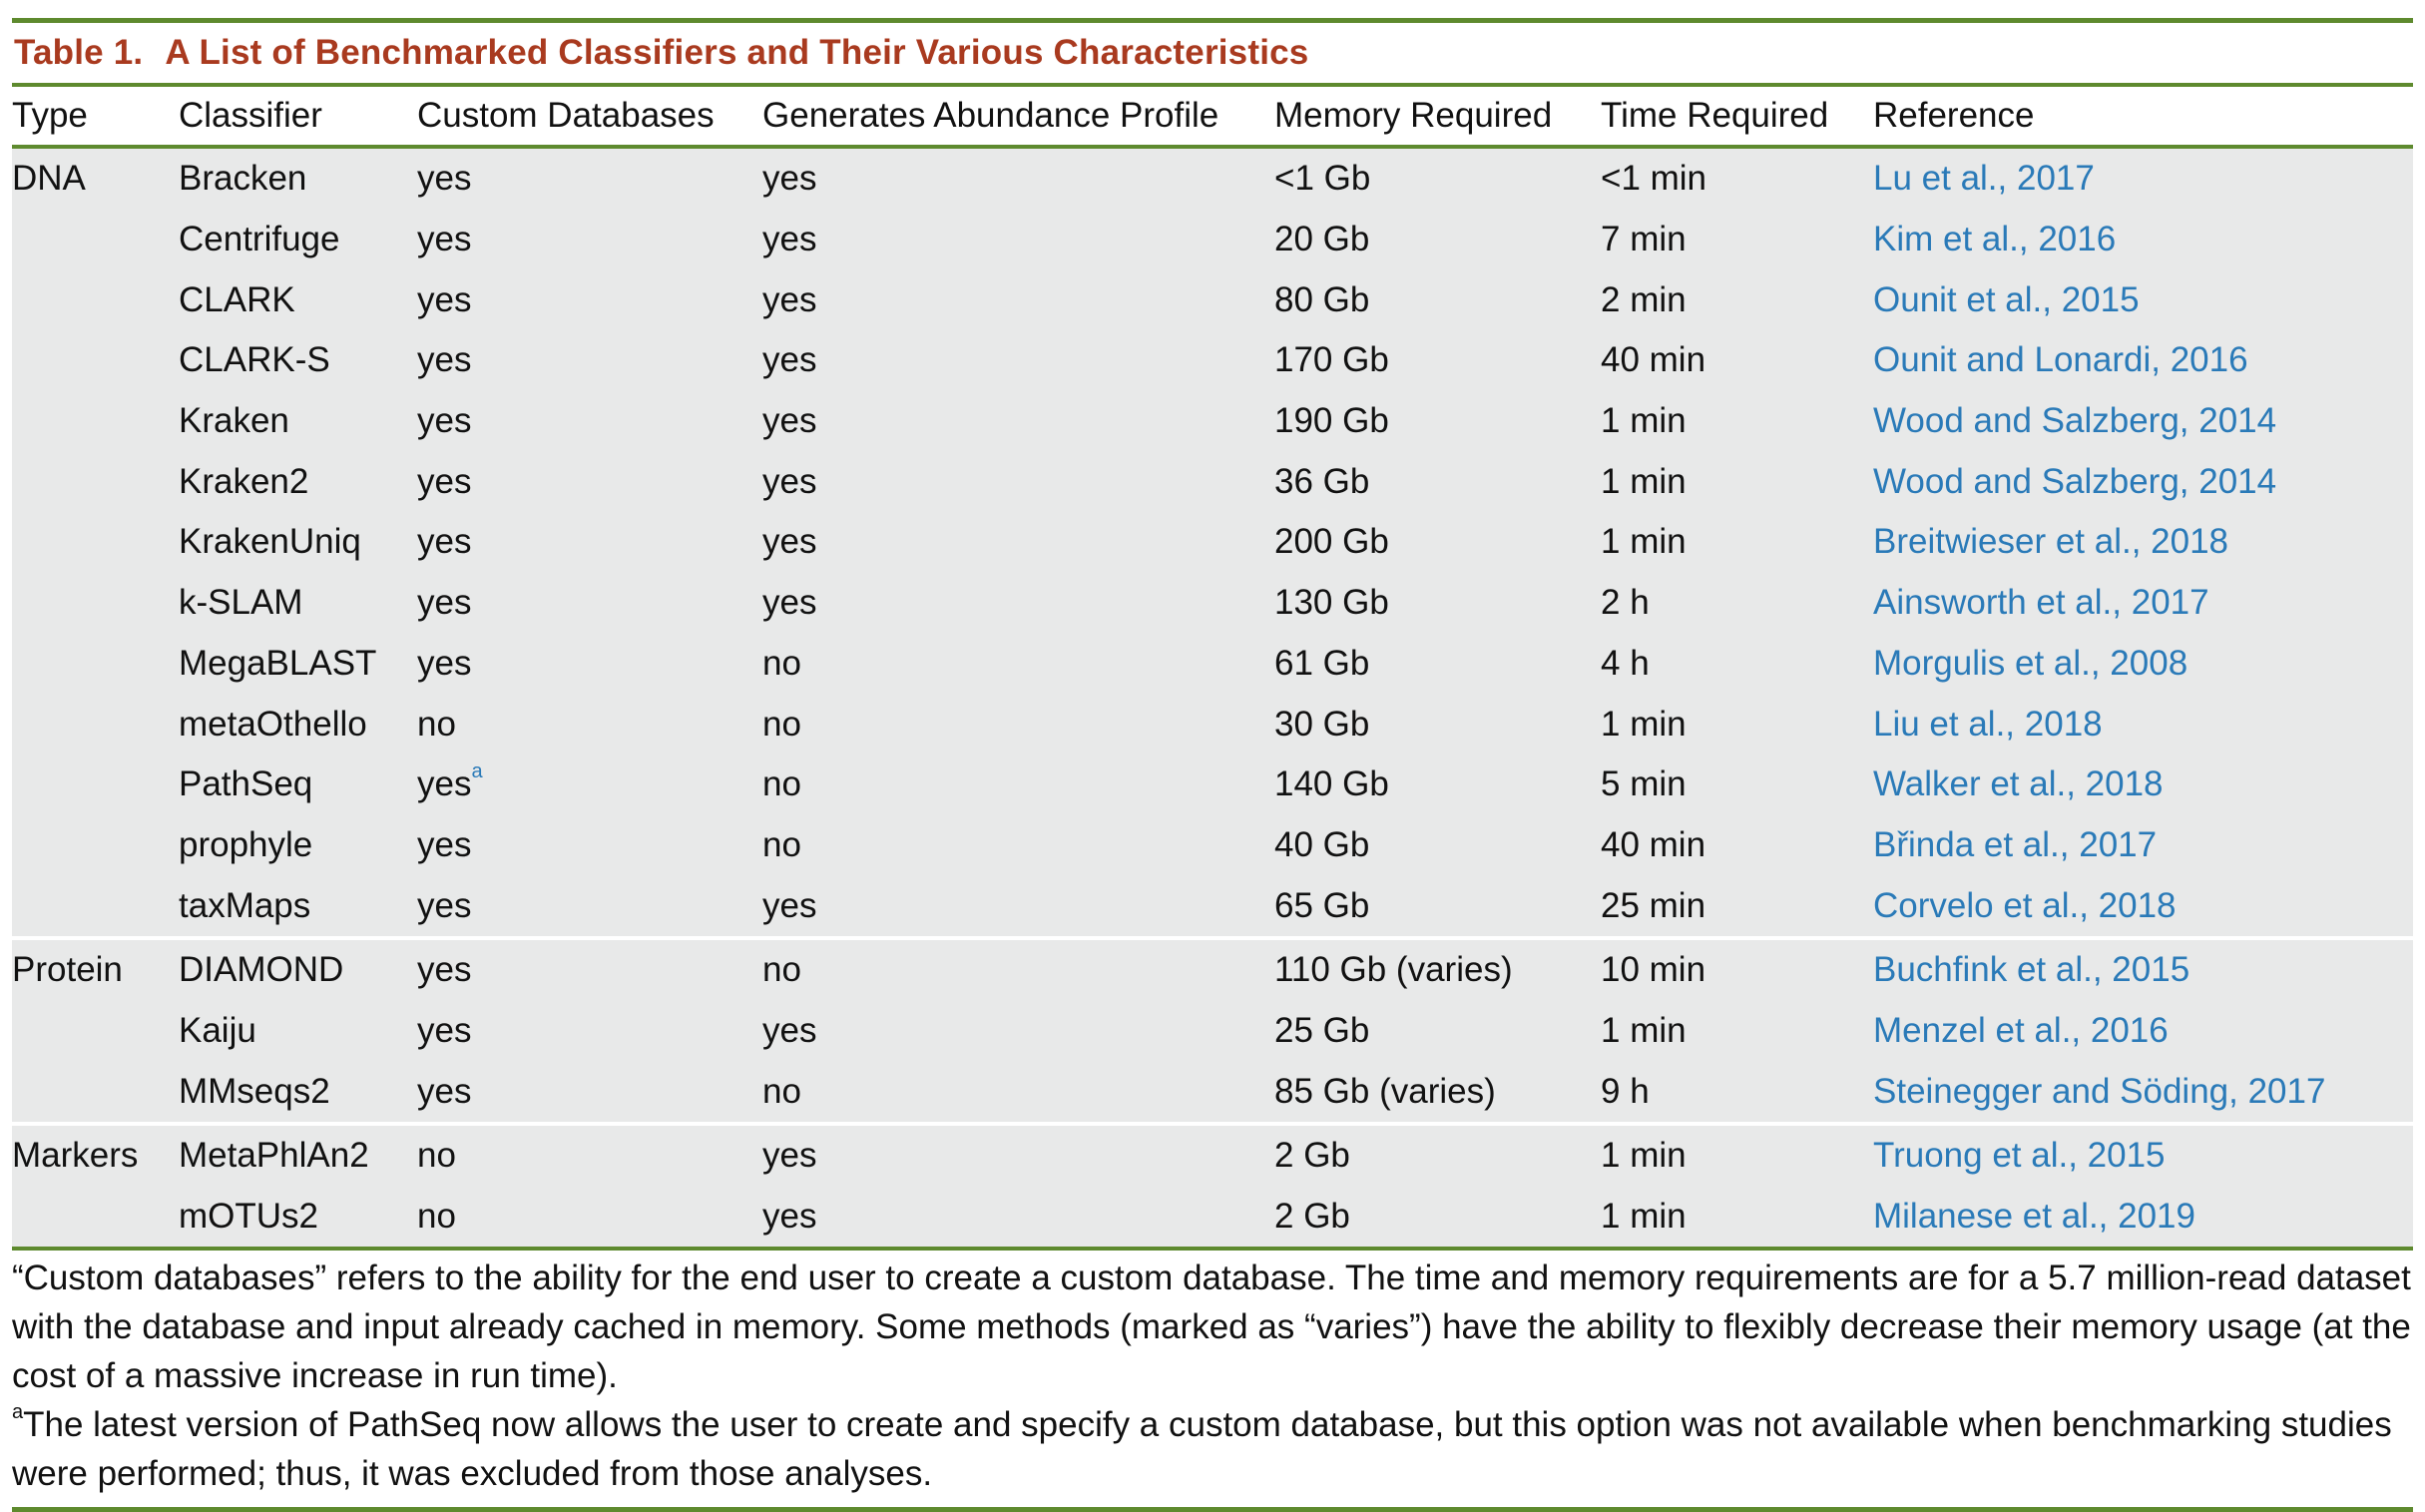  What do you see at coordinates (1437, 482) in the screenshot?
I see `cell-memory: 36 Gb` at bounding box center [1437, 482].